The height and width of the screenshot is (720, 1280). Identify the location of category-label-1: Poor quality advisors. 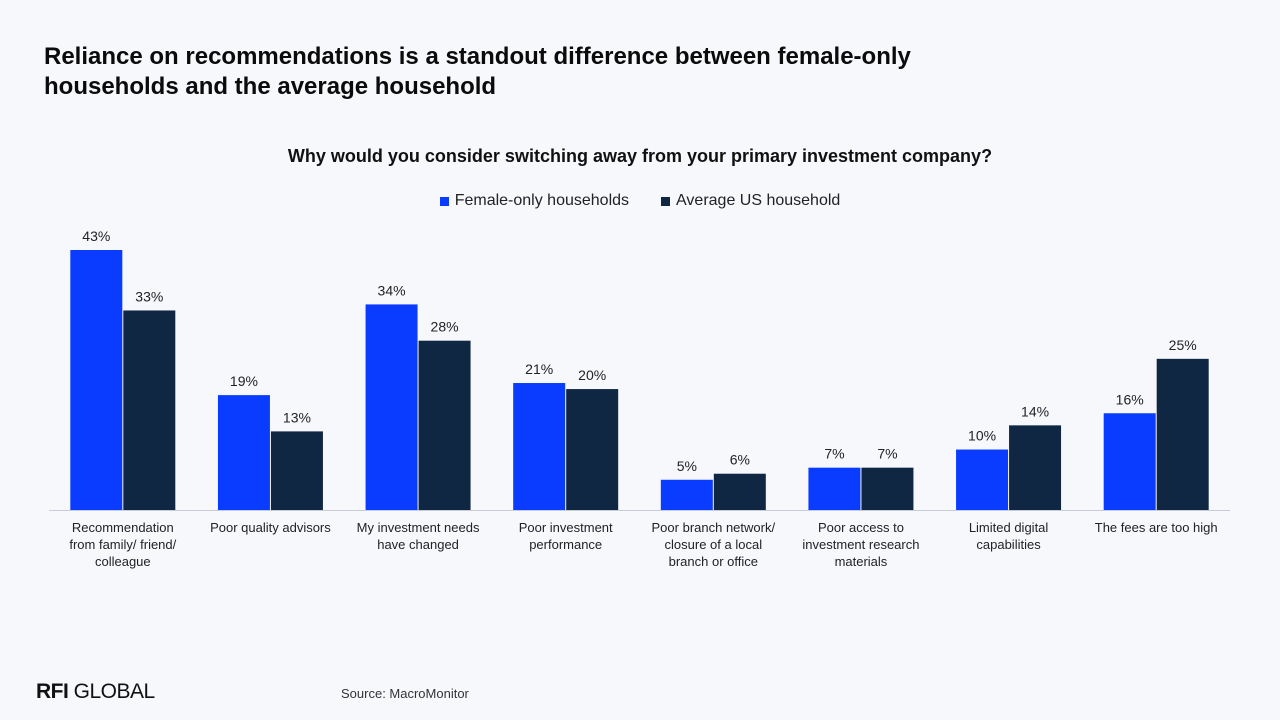
(270, 527).